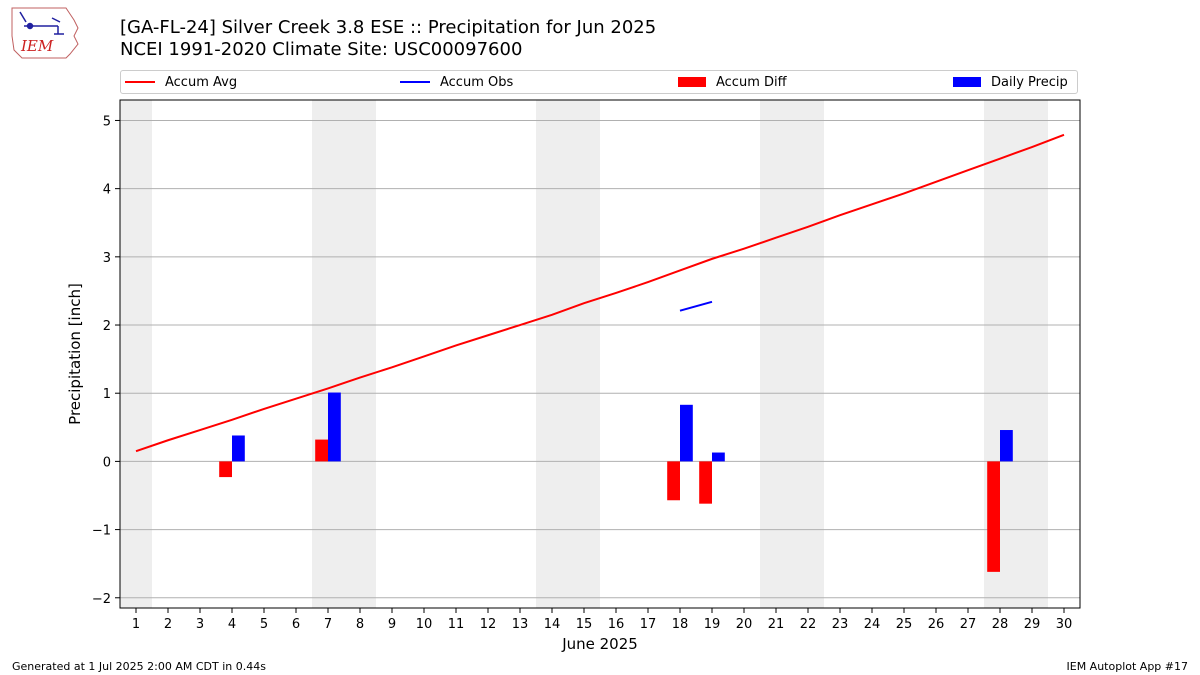  What do you see at coordinates (696, 306) in the screenshot?
I see `accum-obs-line` at bounding box center [696, 306].